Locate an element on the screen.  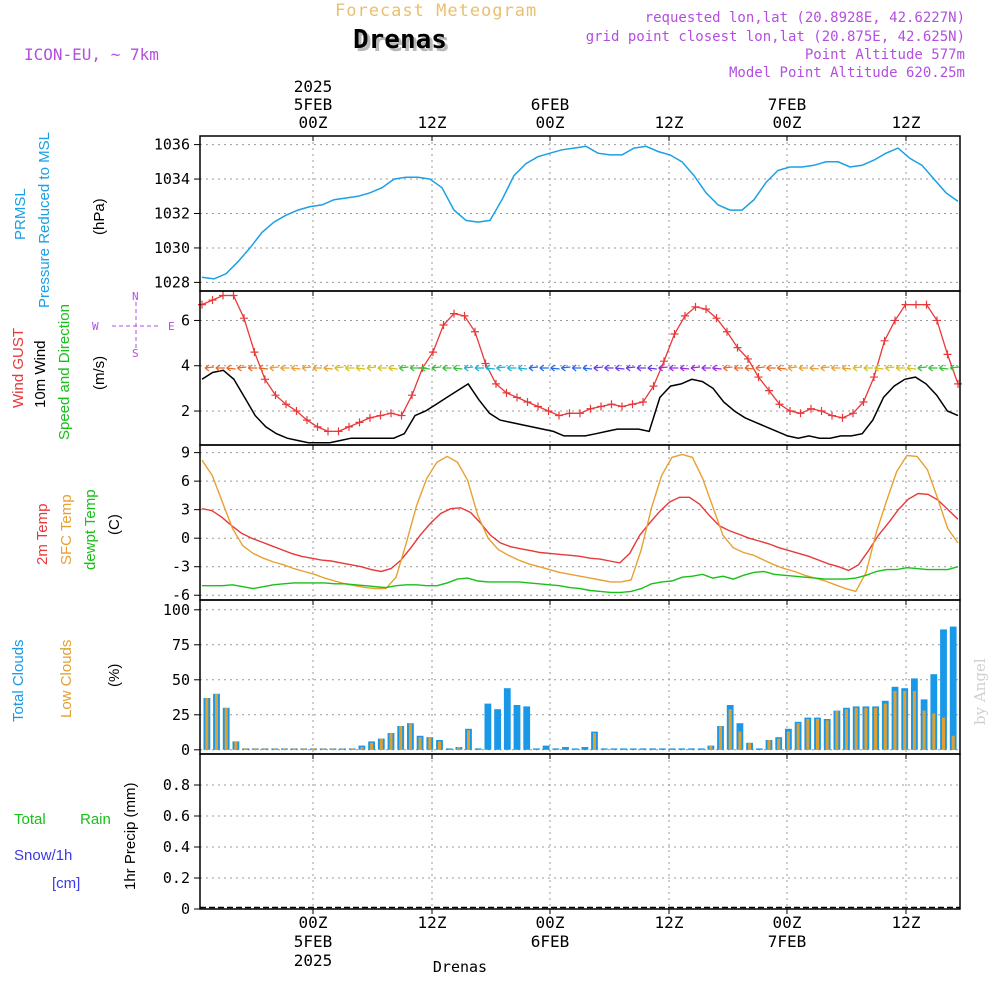
bottom-time-label: 00Z is located at coordinates (313, 922).